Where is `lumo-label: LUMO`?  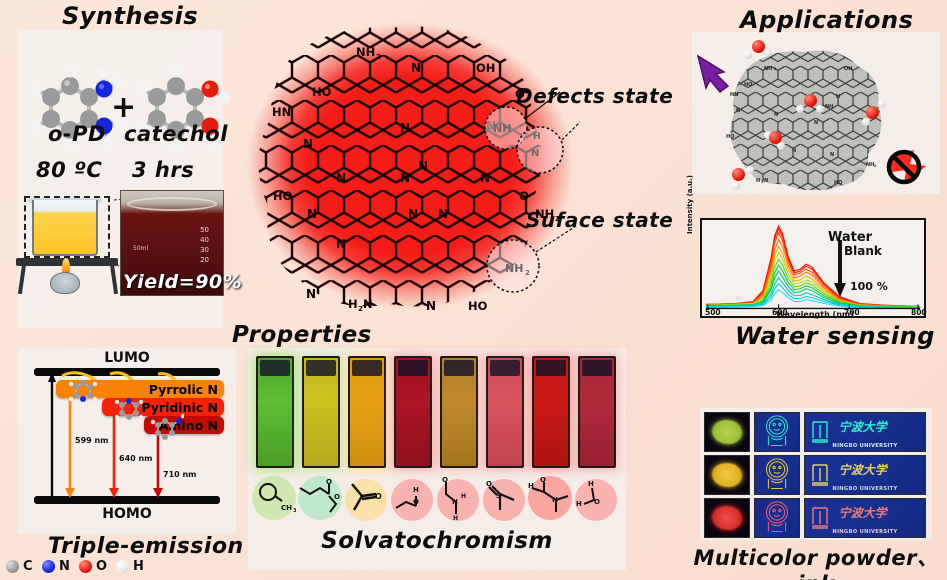 lumo-label: LUMO is located at coordinates (127, 358).